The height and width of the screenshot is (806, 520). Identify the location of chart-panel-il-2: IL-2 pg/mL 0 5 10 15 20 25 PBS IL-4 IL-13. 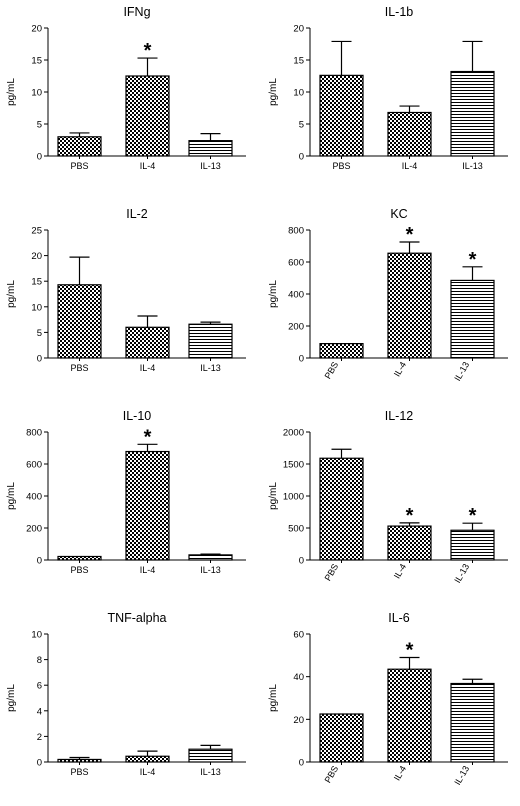
(126, 290).